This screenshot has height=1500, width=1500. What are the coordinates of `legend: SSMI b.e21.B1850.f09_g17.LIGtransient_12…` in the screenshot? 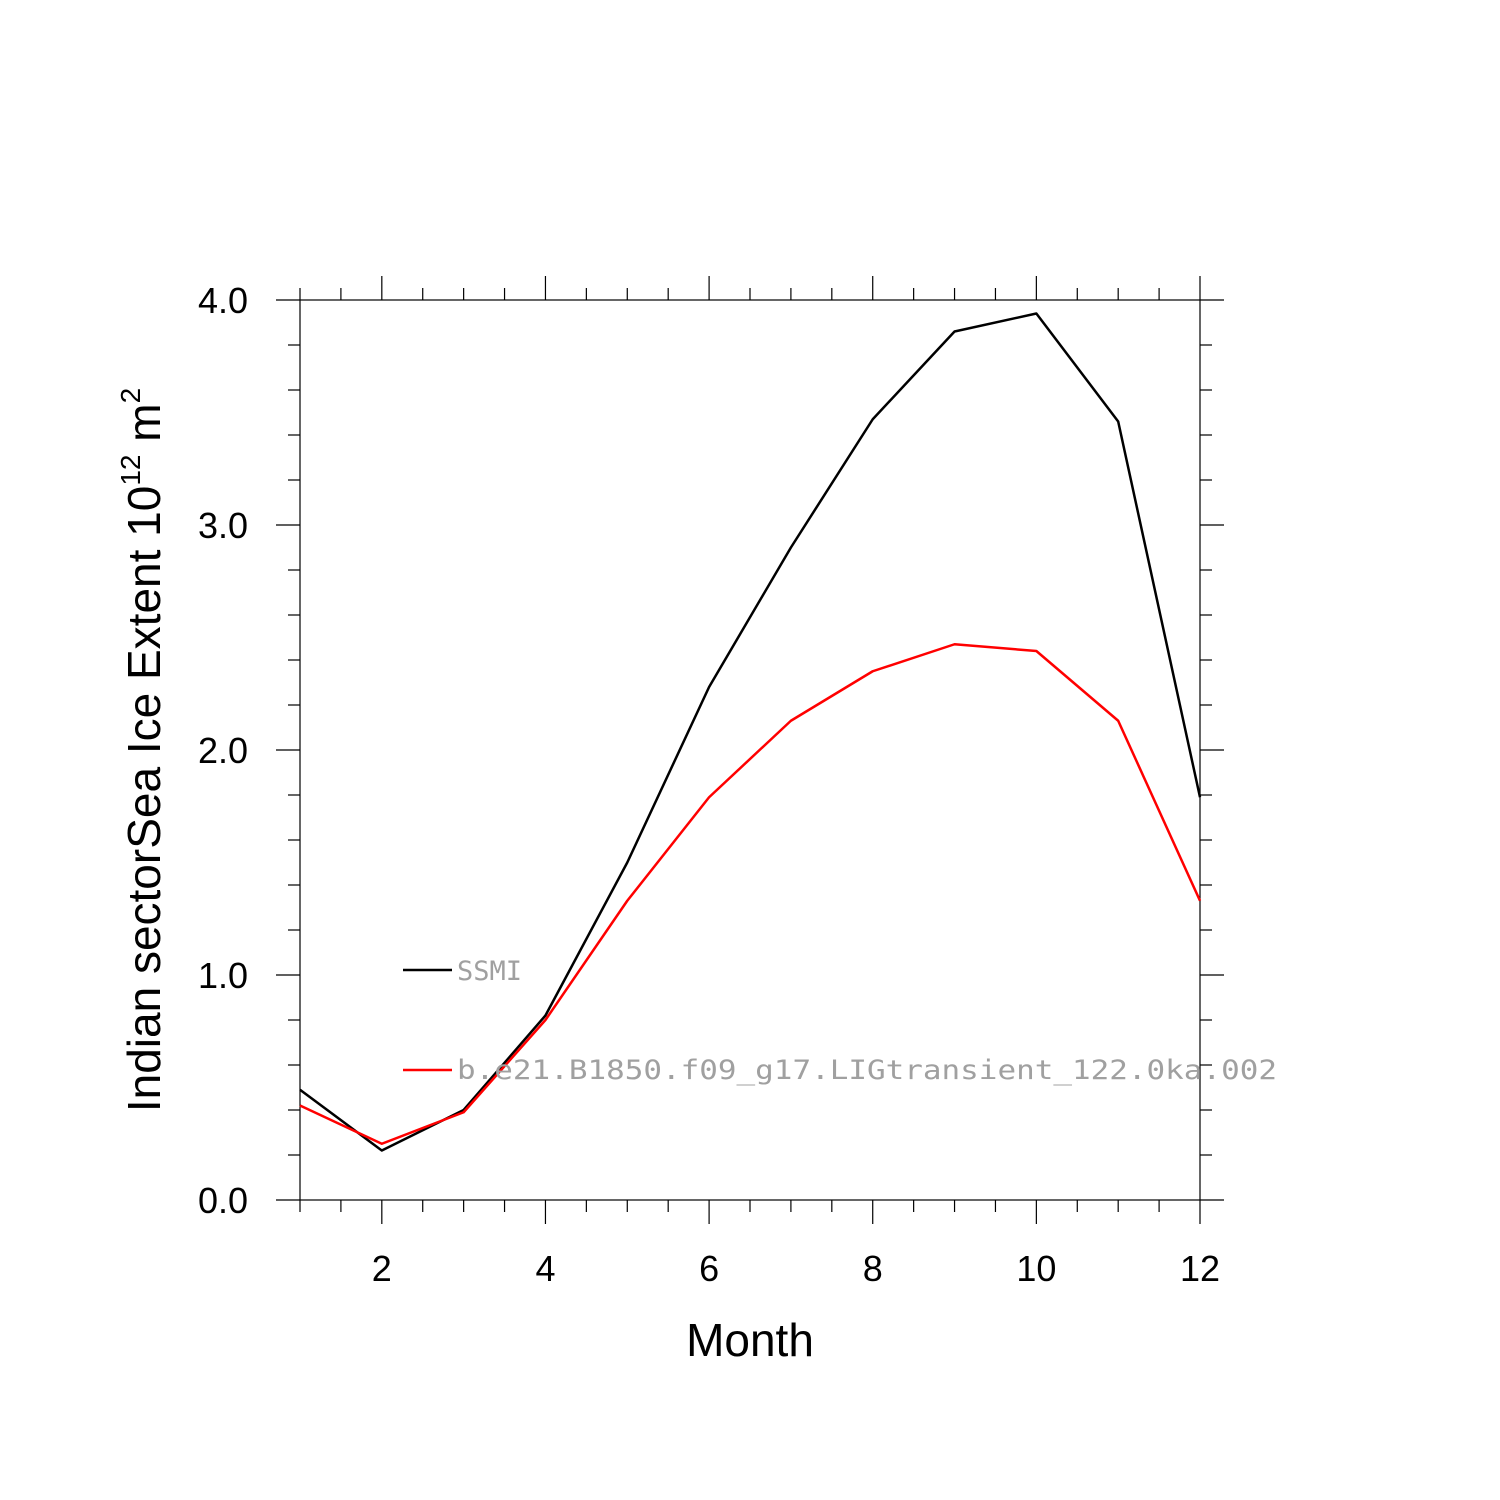 It's located at (840, 1021).